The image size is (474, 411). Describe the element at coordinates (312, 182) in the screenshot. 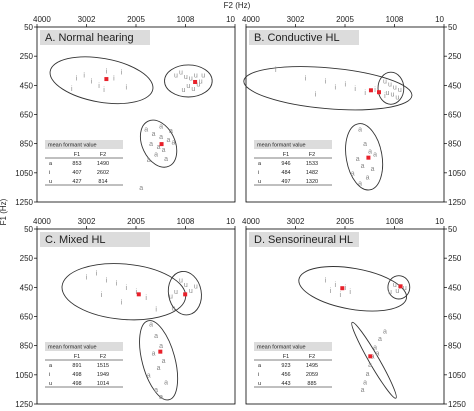

I see `table-cell: 1320` at that location.